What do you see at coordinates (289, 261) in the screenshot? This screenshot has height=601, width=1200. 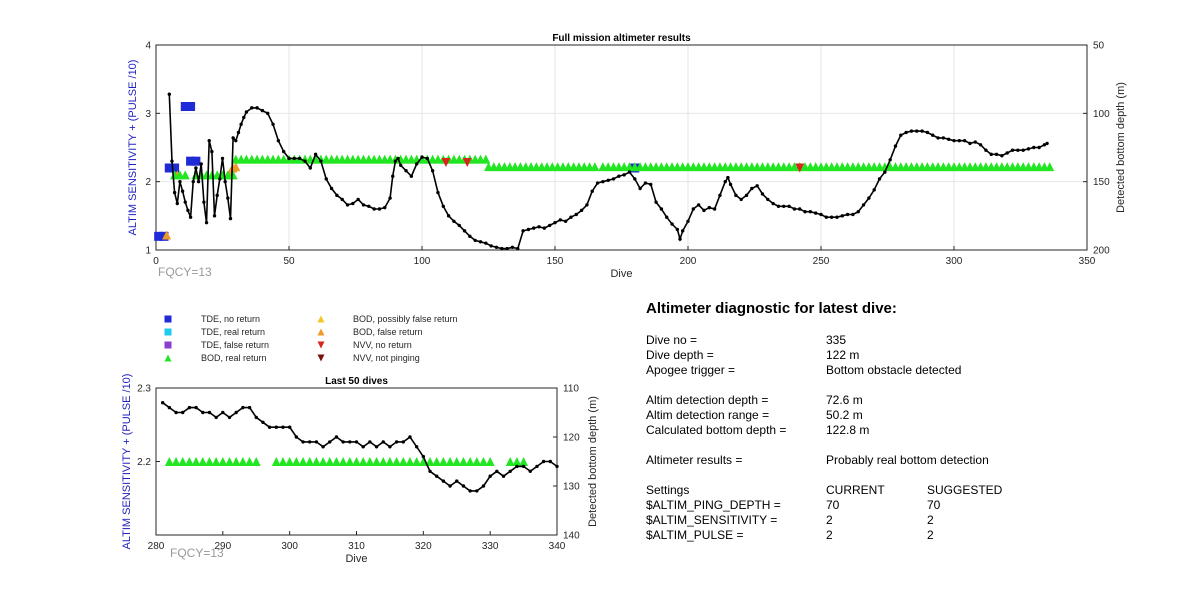 I see `x-tick-label: 50` at bounding box center [289, 261].